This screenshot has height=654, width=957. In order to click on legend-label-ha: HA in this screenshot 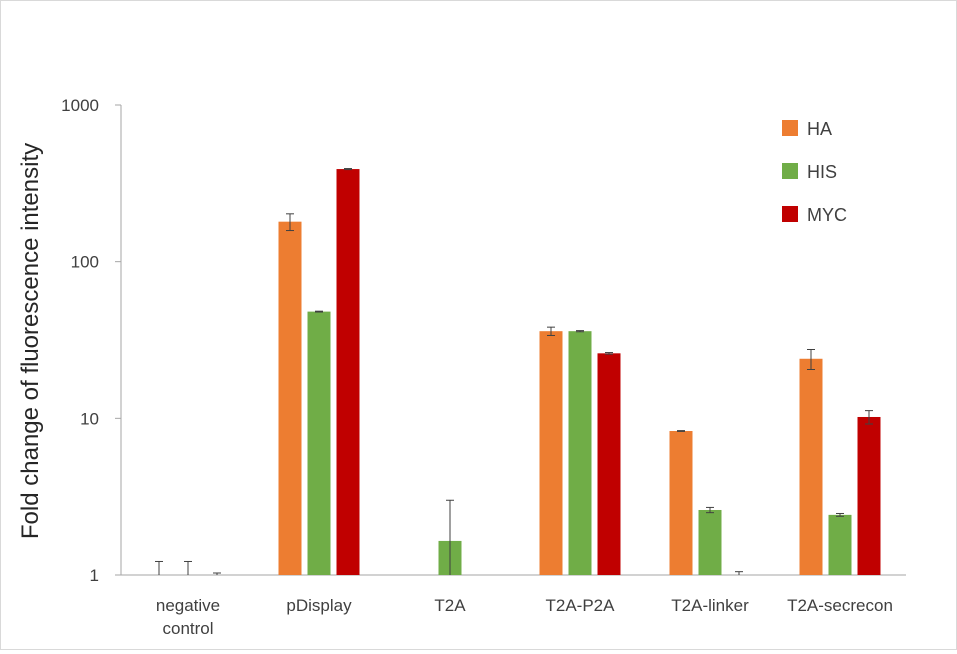, I will do `click(819, 129)`.